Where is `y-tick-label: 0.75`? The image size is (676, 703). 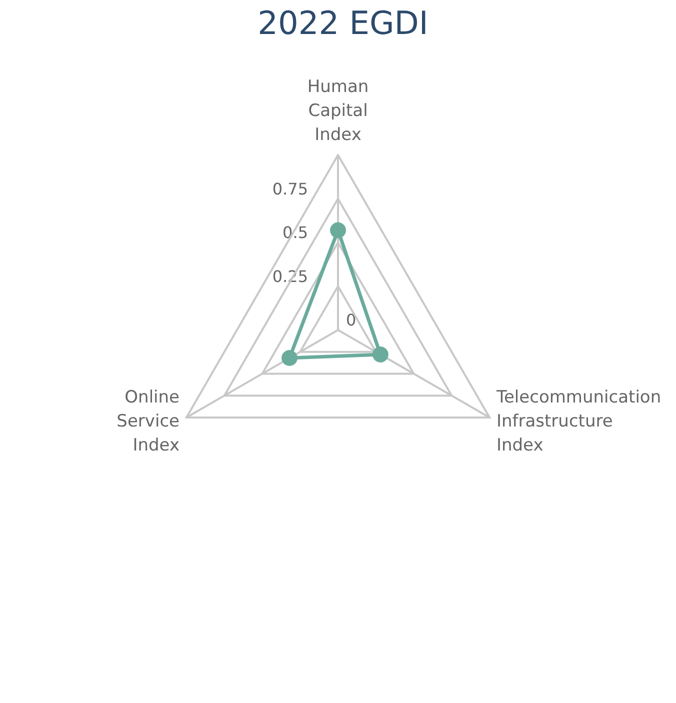 y-tick-label: 0.75 is located at coordinates (290, 188).